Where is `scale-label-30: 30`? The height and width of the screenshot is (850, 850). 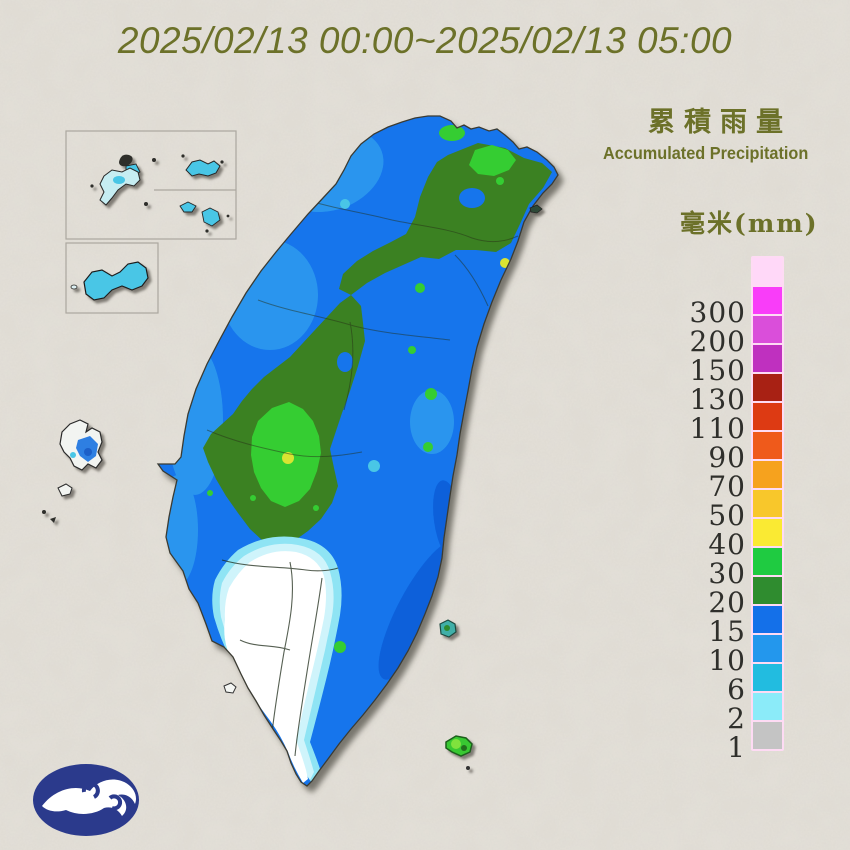
scale-label-30: 30 is located at coordinates (727, 574).